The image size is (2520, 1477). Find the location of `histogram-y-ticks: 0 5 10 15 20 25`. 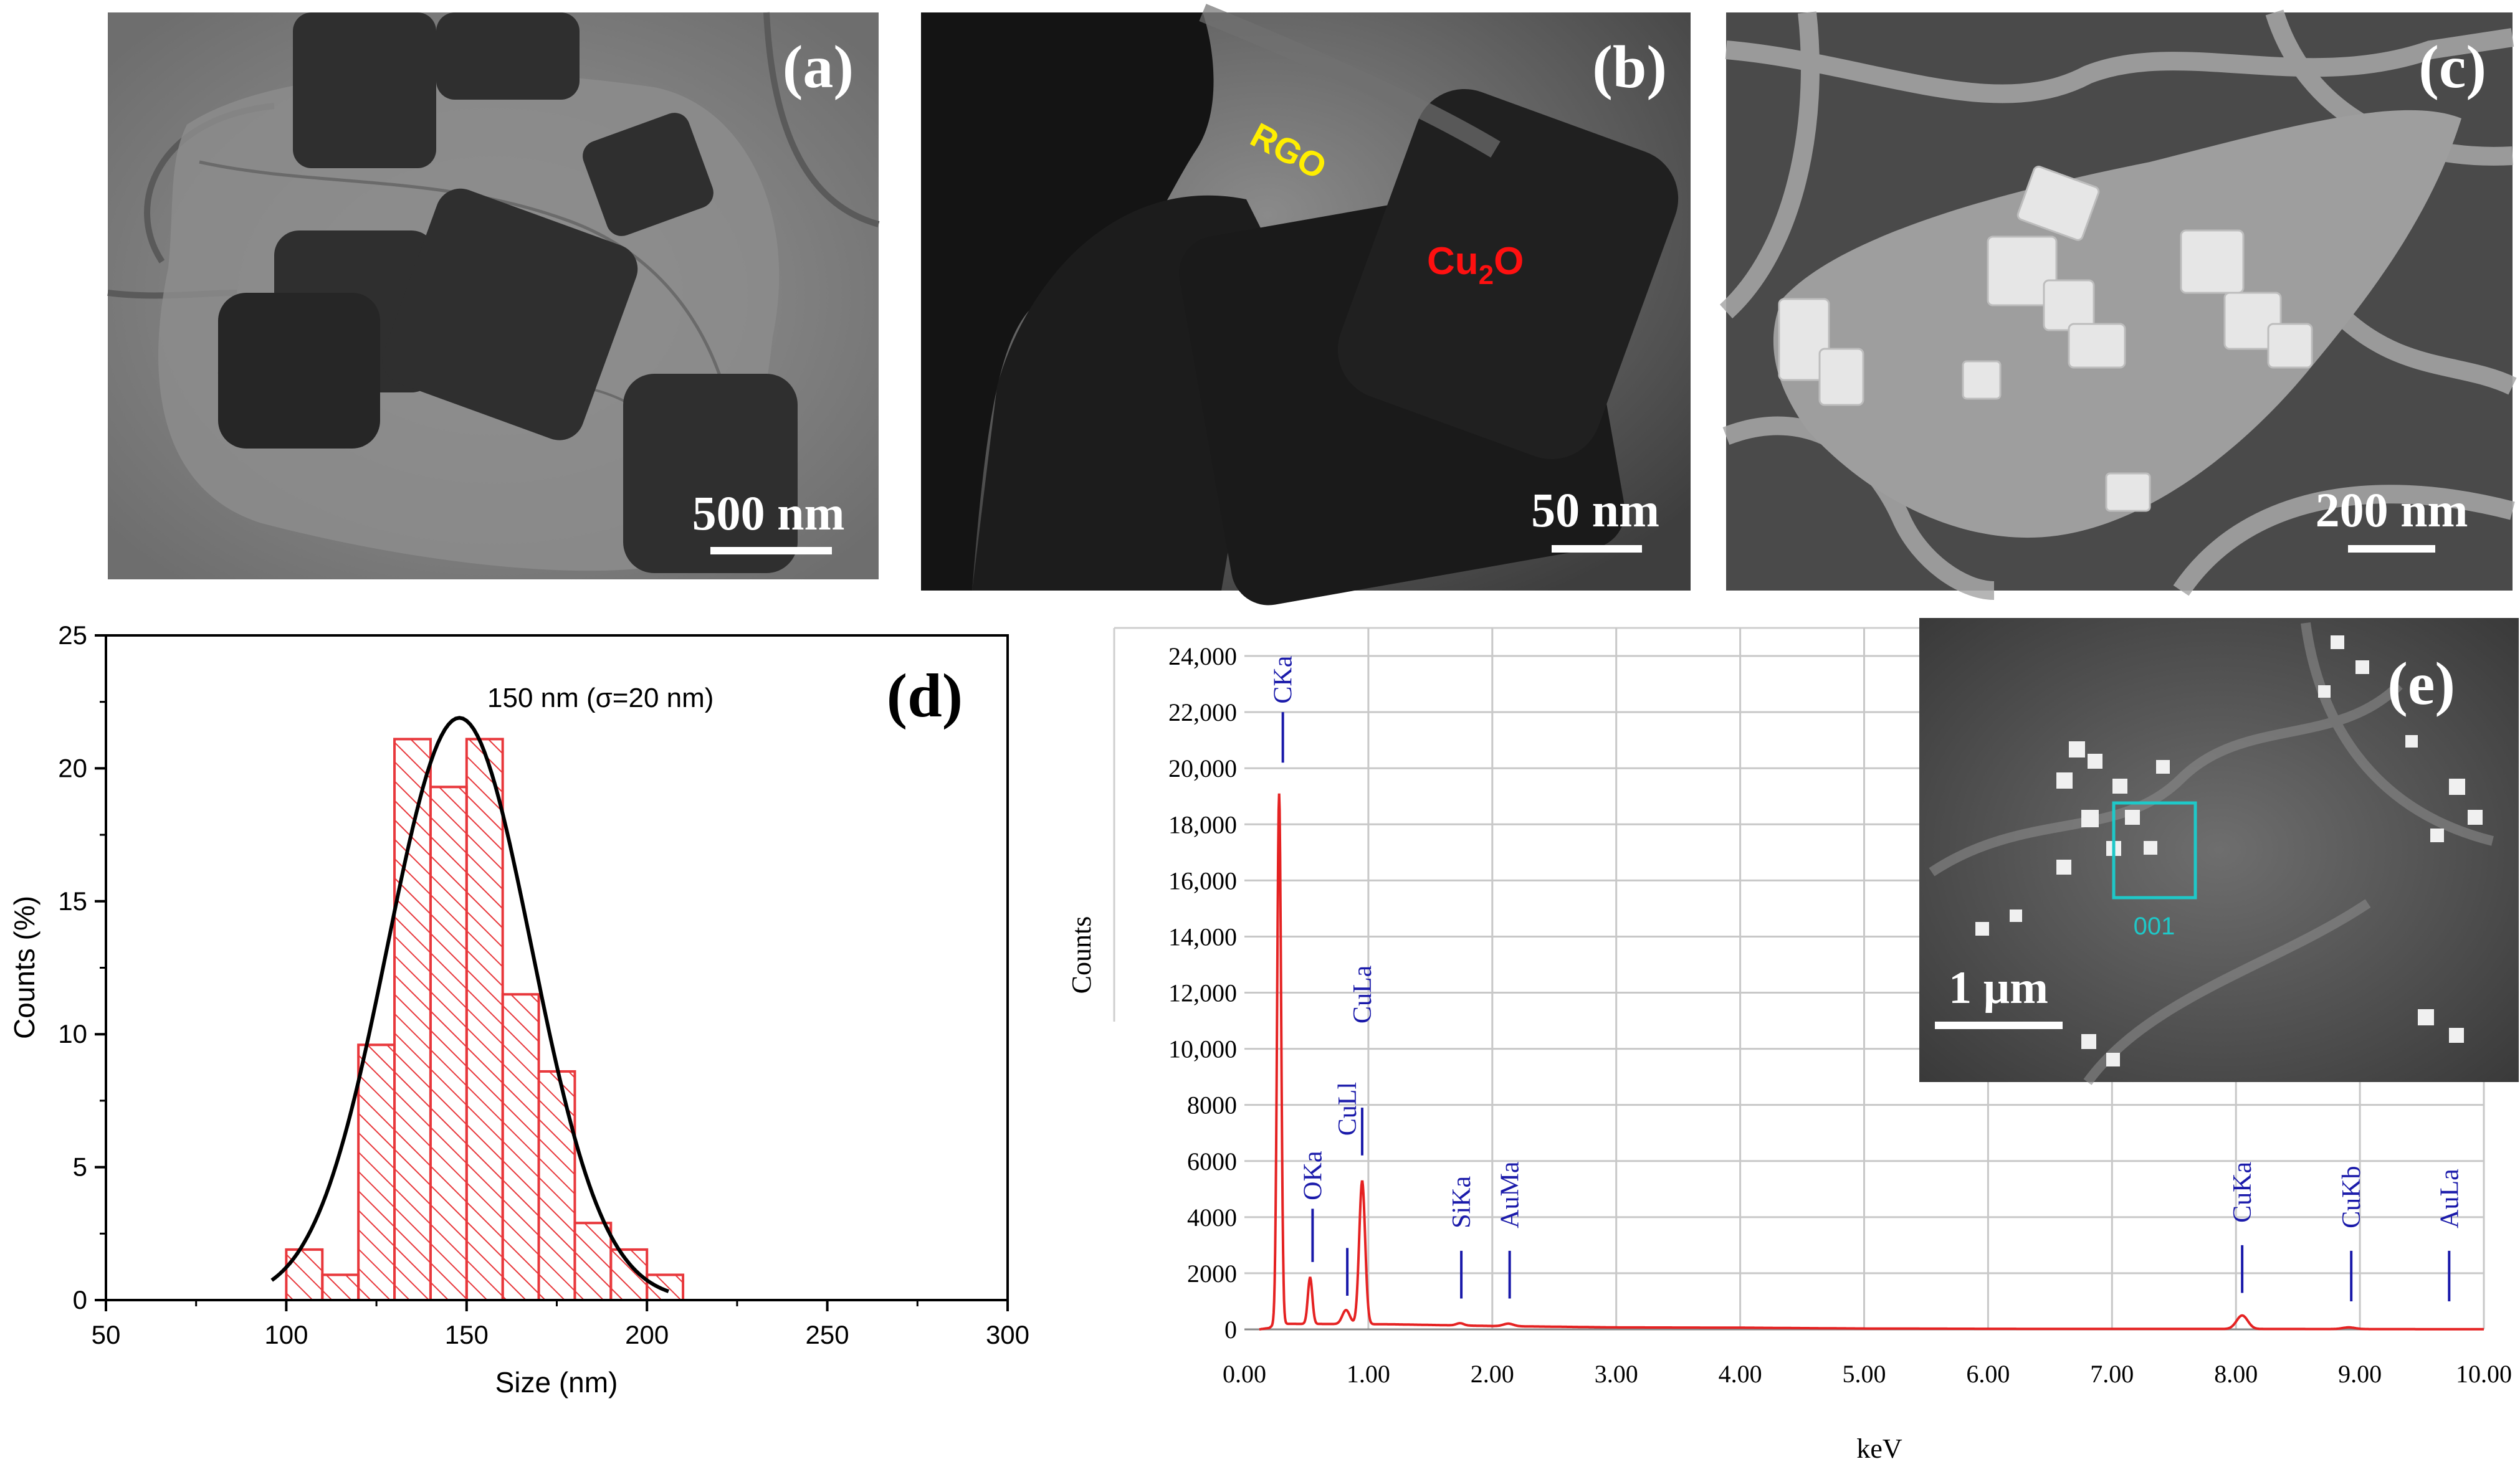

histogram-y-ticks: 0 5 10 15 20 25 is located at coordinates (82, 967).